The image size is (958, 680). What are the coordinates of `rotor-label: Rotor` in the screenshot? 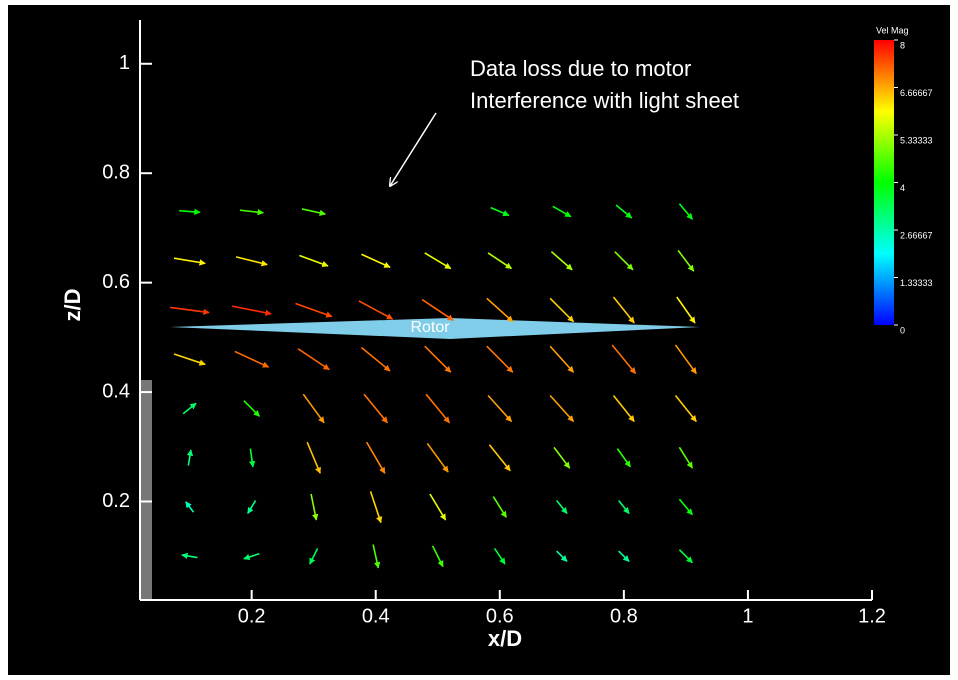 It's located at (430, 327).